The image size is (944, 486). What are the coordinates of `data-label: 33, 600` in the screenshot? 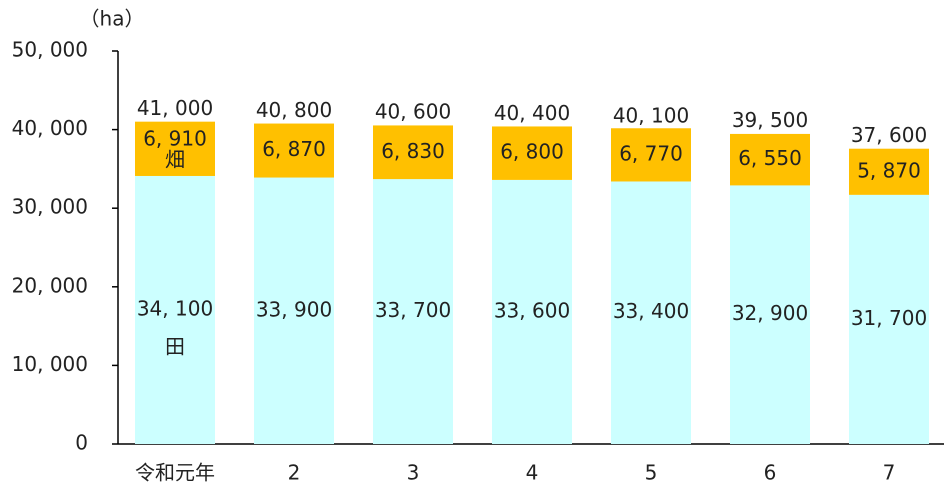 It's located at (532, 310).